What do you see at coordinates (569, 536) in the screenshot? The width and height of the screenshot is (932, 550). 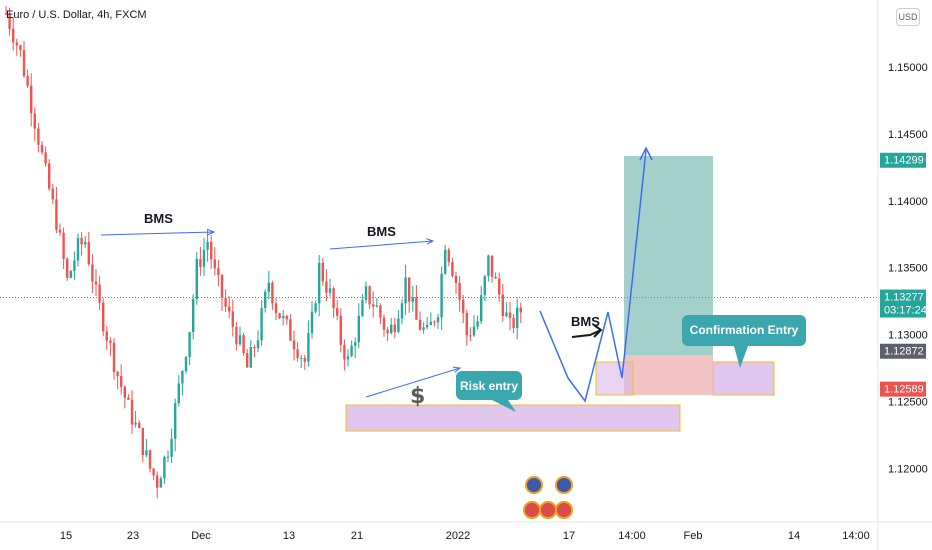 I see `x-tick-label: 17` at bounding box center [569, 536].